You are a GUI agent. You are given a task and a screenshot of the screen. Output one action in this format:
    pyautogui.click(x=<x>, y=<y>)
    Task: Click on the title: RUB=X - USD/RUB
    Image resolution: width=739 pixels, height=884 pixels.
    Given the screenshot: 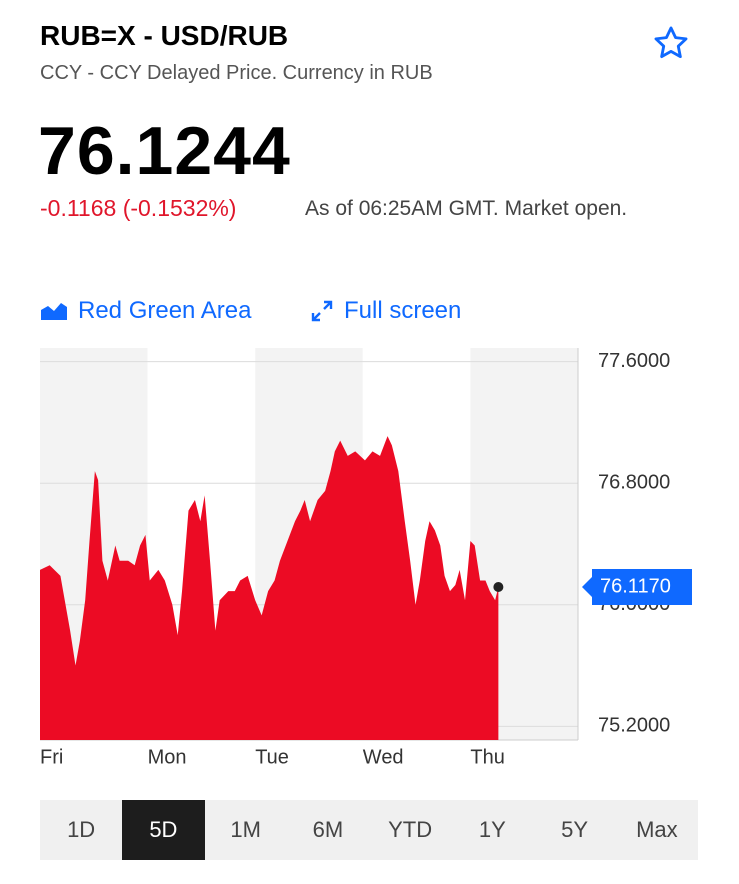 What is the action you would take?
    pyautogui.click(x=164, y=35)
    